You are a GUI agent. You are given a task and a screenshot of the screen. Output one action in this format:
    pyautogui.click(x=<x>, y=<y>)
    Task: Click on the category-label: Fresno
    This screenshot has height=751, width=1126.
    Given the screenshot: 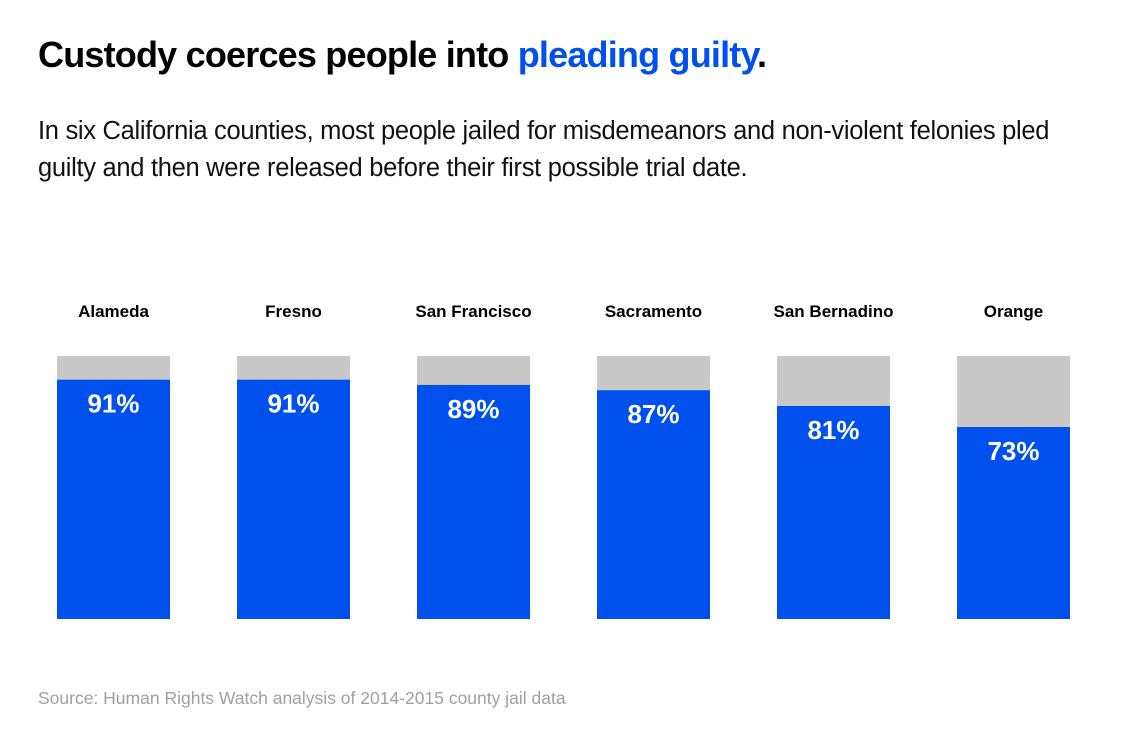 What is the action you would take?
    pyautogui.click(x=293, y=311)
    